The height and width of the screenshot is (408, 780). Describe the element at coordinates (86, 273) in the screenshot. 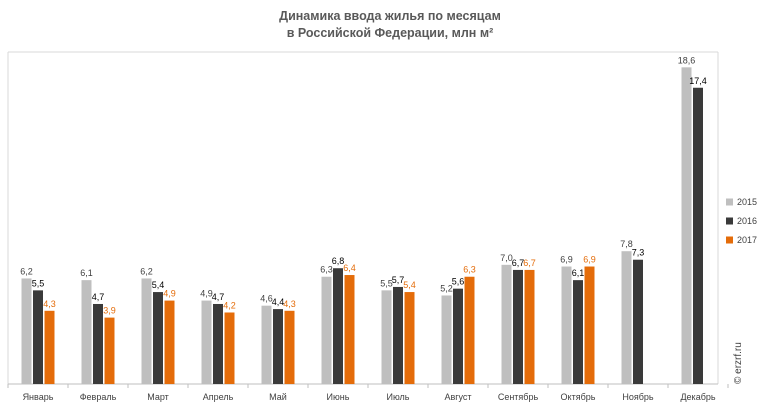

I see `data-label-2015: 6,1` at that location.